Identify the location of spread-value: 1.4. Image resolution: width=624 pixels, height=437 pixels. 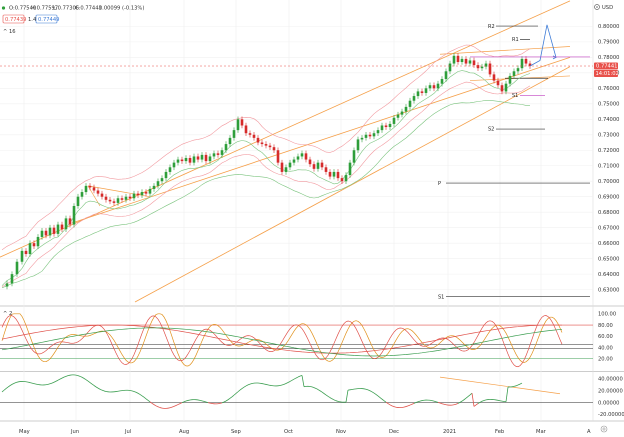
(32, 20).